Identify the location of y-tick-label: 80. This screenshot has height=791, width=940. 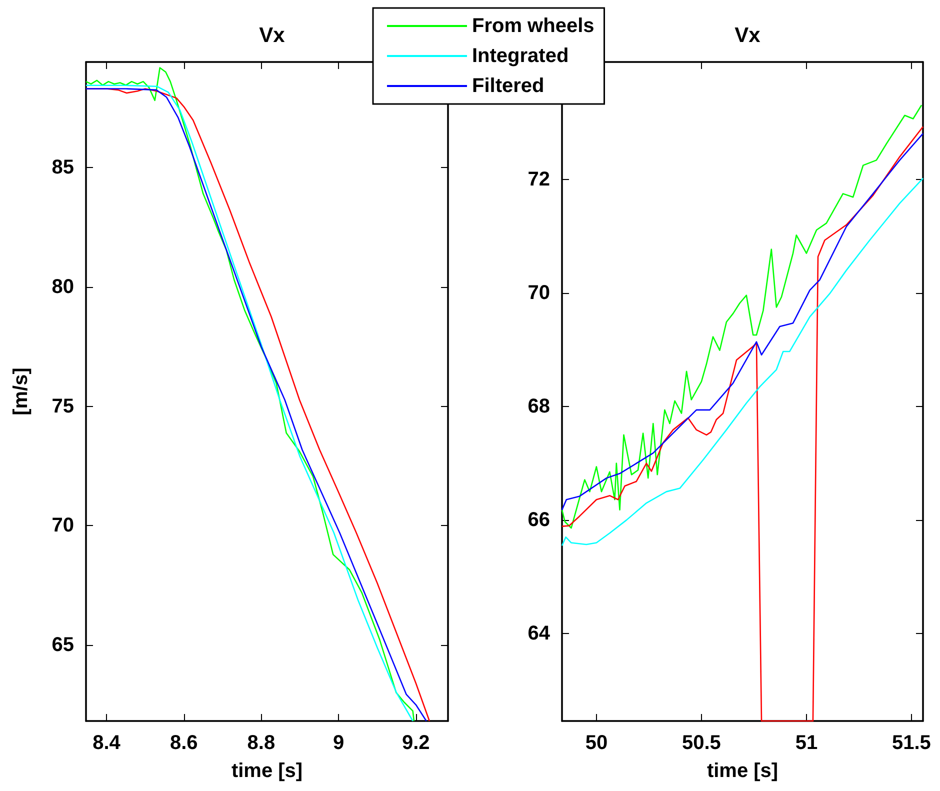
(63, 287).